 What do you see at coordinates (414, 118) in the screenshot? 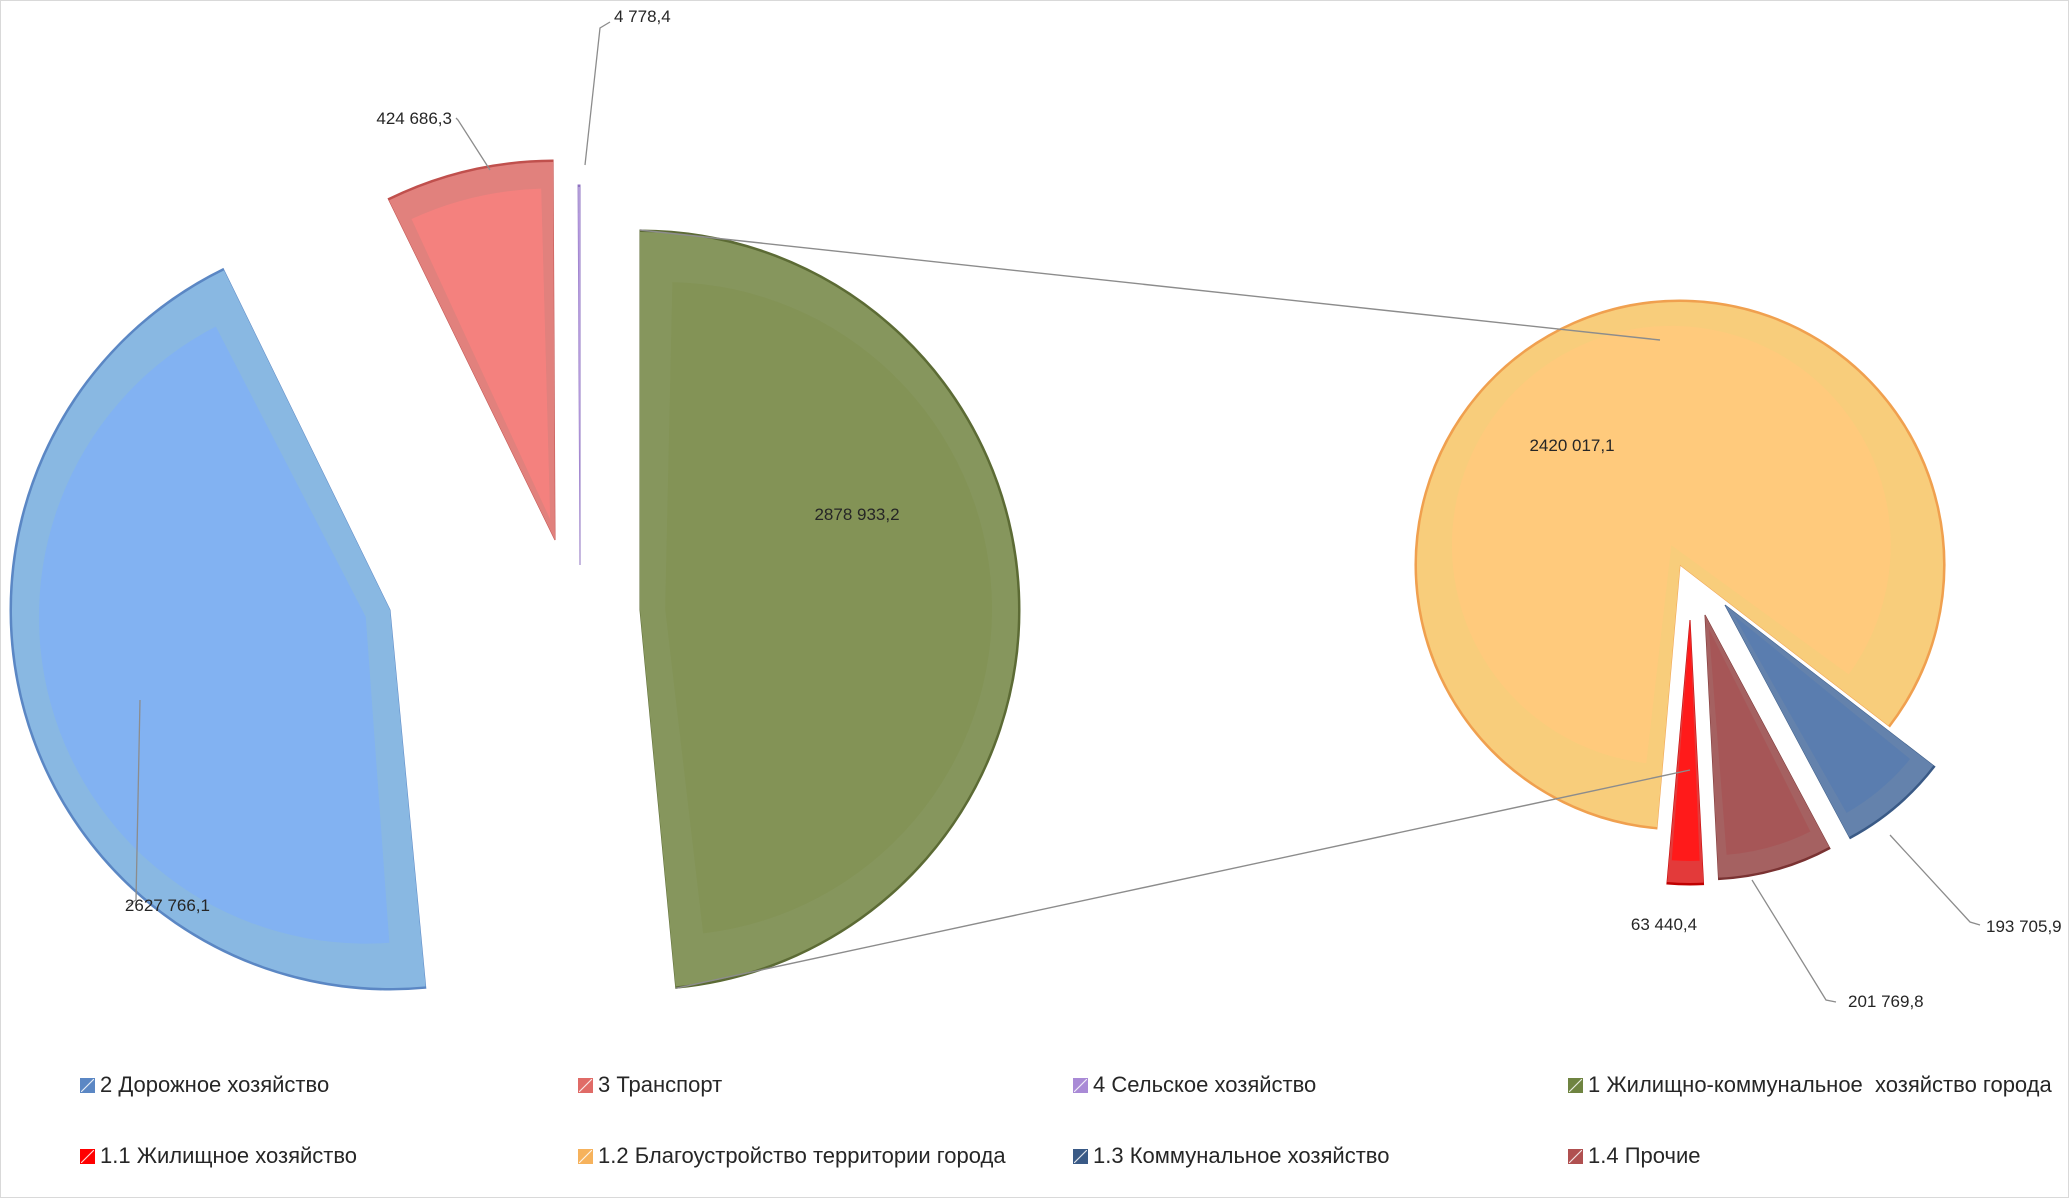
I see `data-label-primary-2: 424 686,3` at bounding box center [414, 118].